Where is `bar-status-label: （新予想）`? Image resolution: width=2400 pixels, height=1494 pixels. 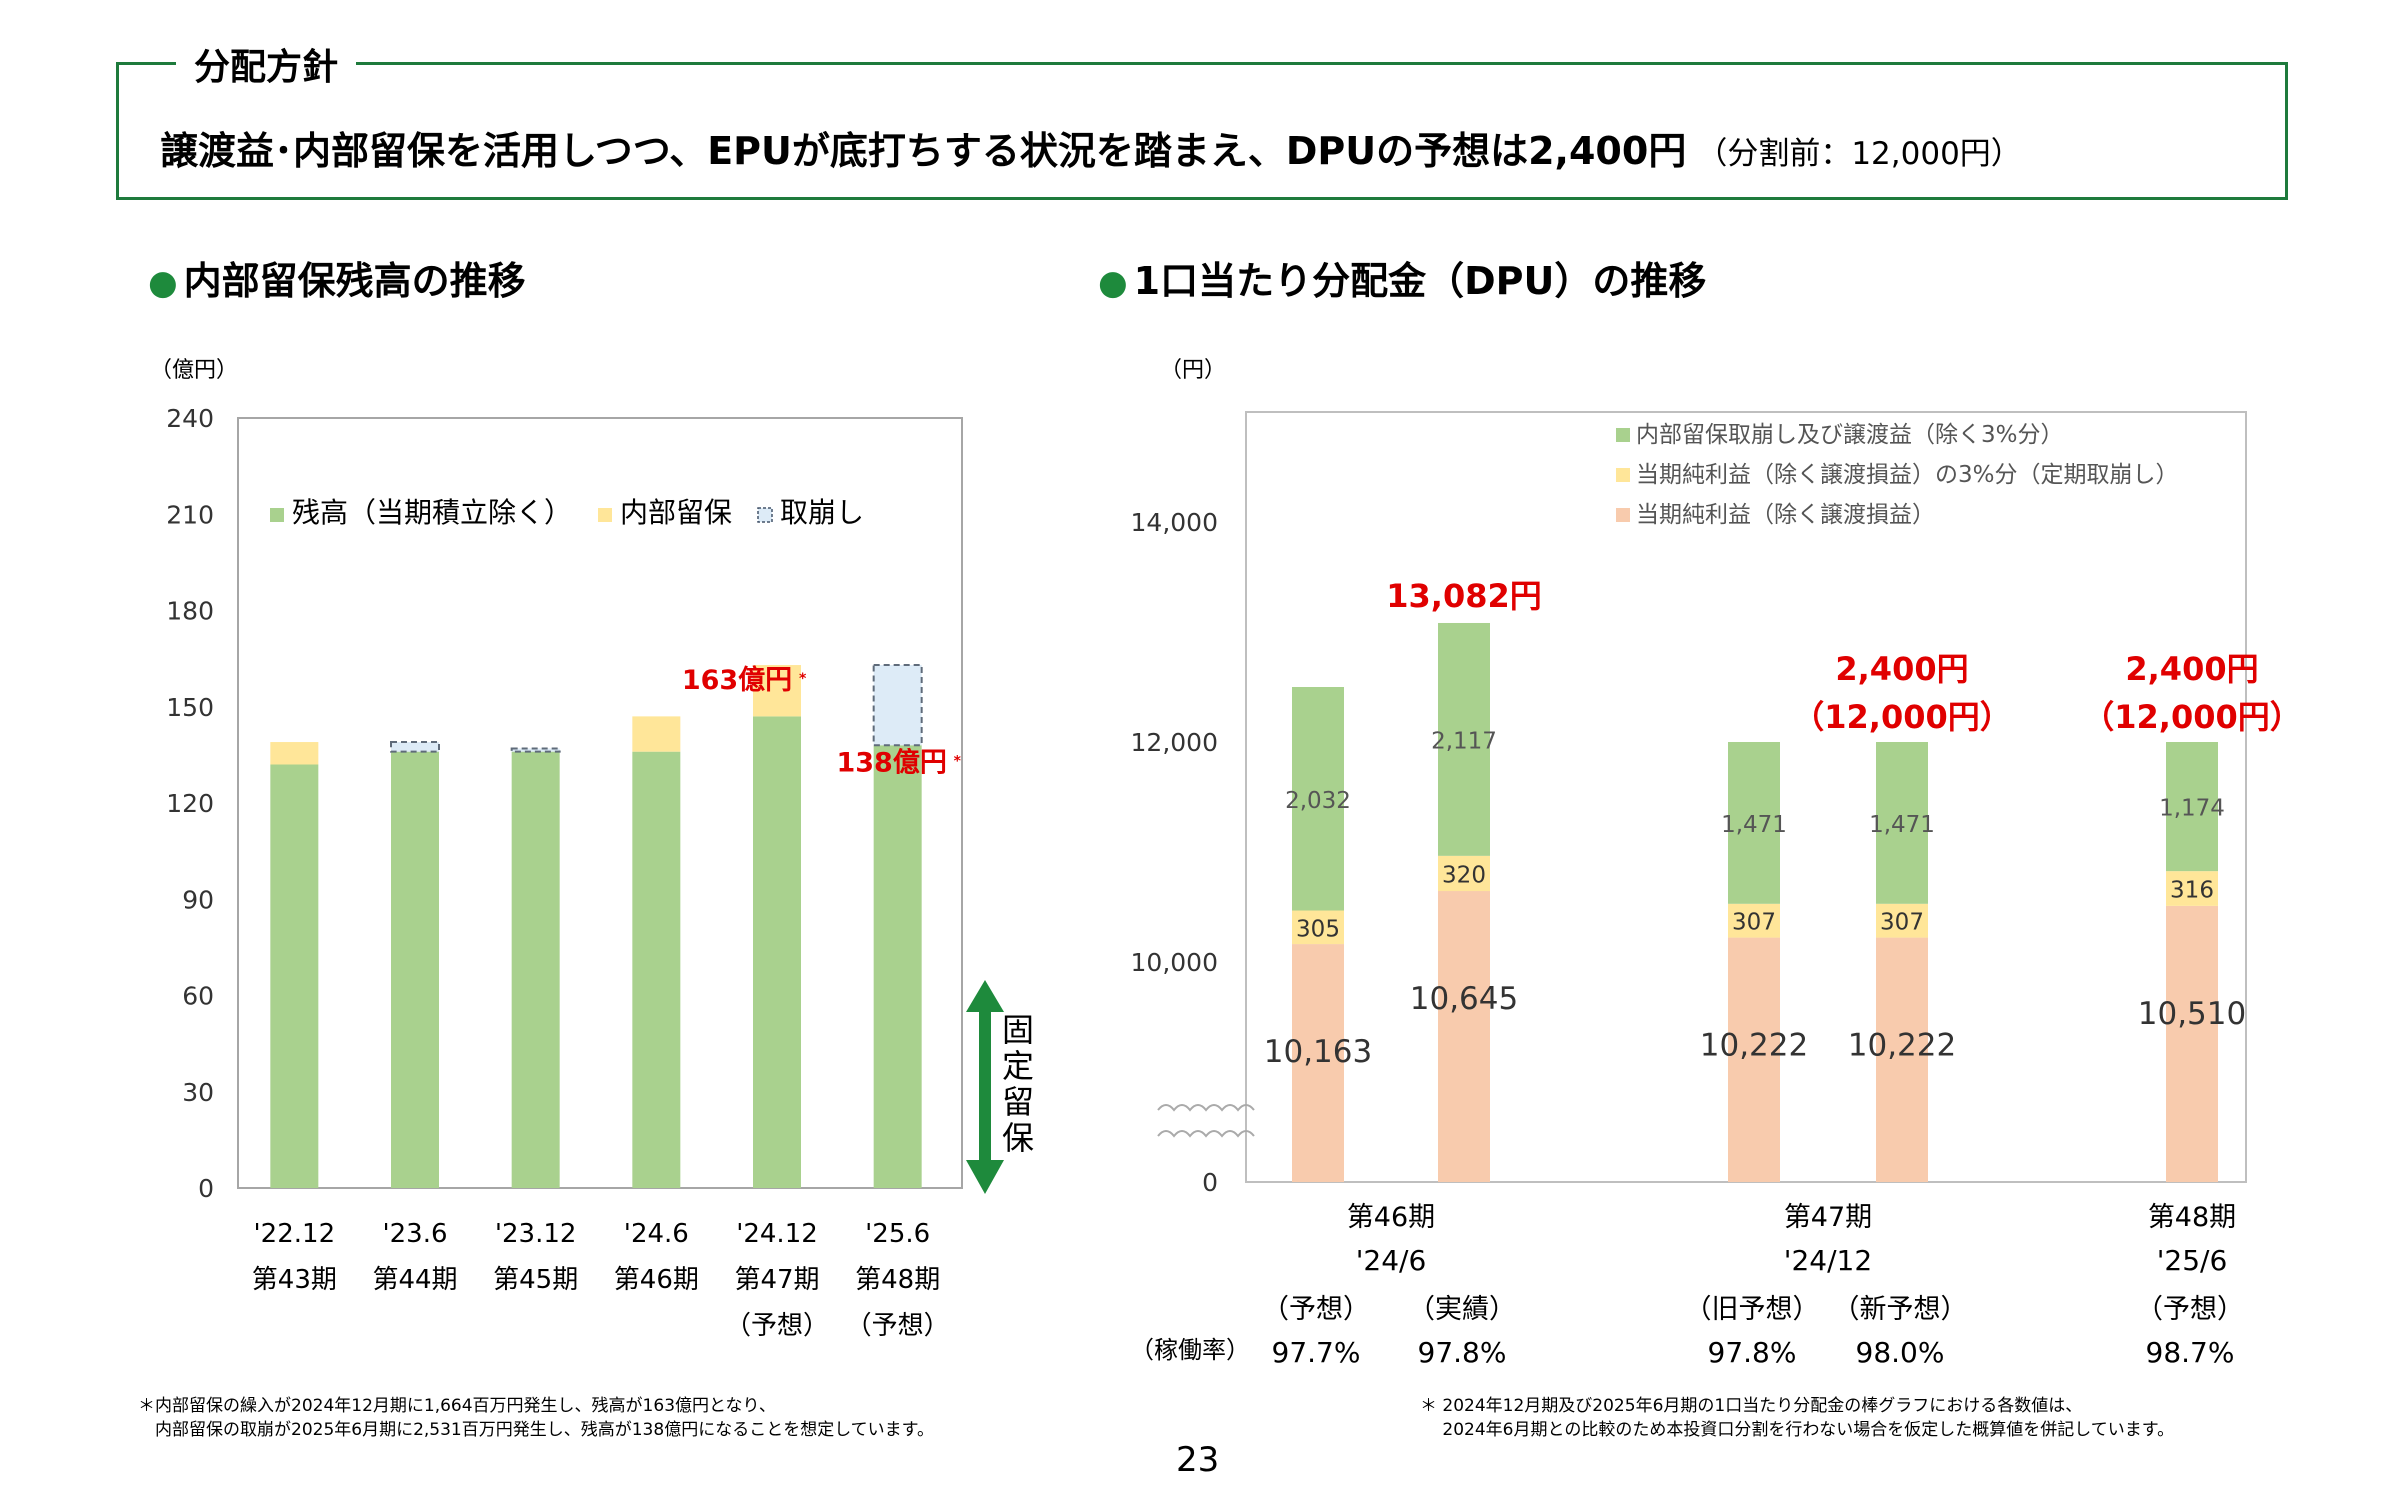 bar-status-label: （新予想） is located at coordinates (1900, 1309).